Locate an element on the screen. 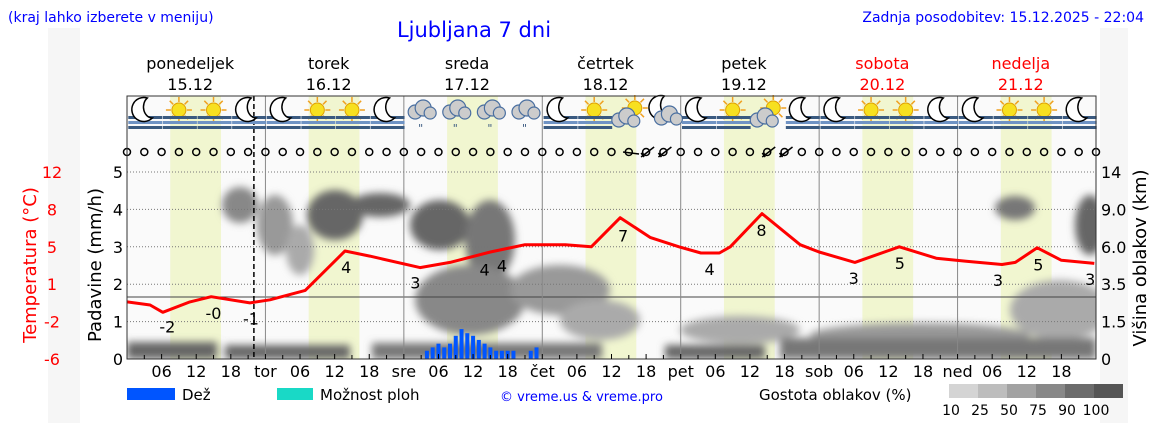  region-hint-link: (kraj lahko izberete v meniju) is located at coordinates (111, 18).